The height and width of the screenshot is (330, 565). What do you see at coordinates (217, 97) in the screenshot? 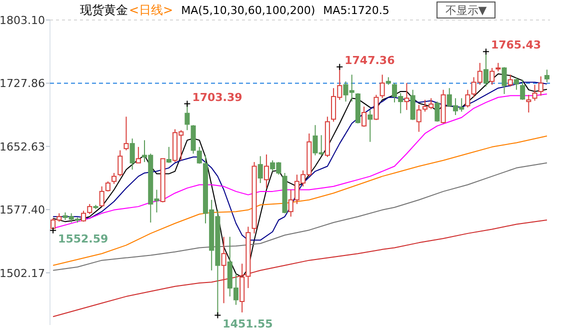
I see `annotation: 1703.39` at bounding box center [217, 97].